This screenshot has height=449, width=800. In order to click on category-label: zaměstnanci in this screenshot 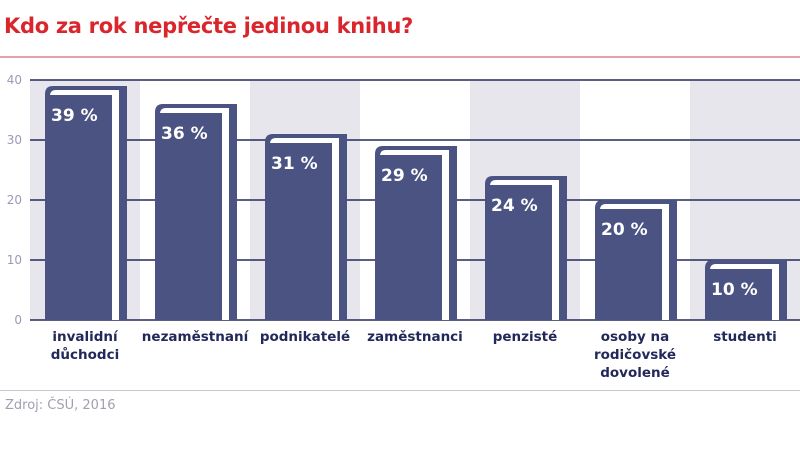, I will do `click(415, 337)`.